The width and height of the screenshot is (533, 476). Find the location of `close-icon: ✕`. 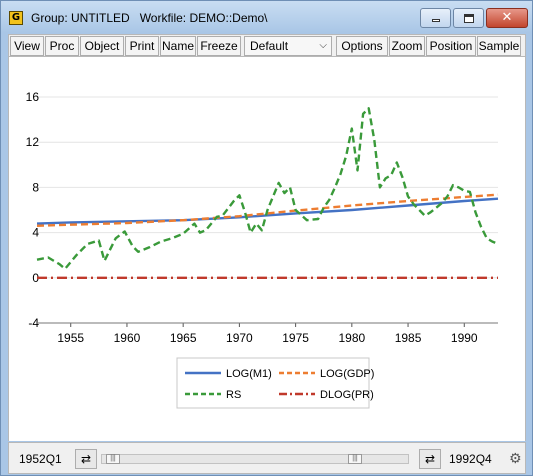

close-icon: ✕ is located at coordinates (507, 17).